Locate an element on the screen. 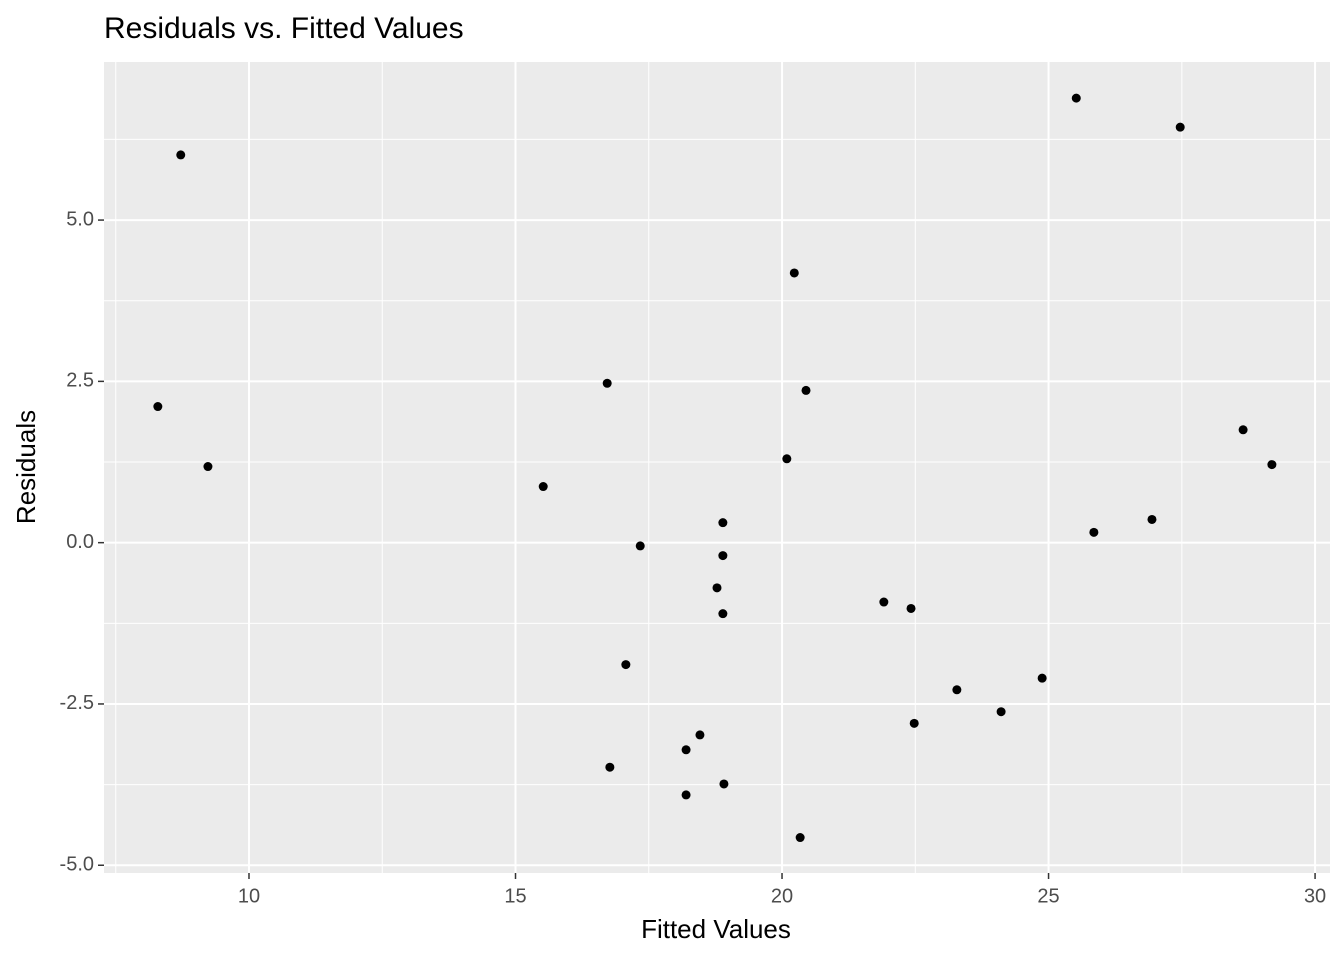 Image resolution: width=1344 pixels, height=960 pixels. chart-title: Residuals vs. Fitted Values is located at coordinates (284, 28).